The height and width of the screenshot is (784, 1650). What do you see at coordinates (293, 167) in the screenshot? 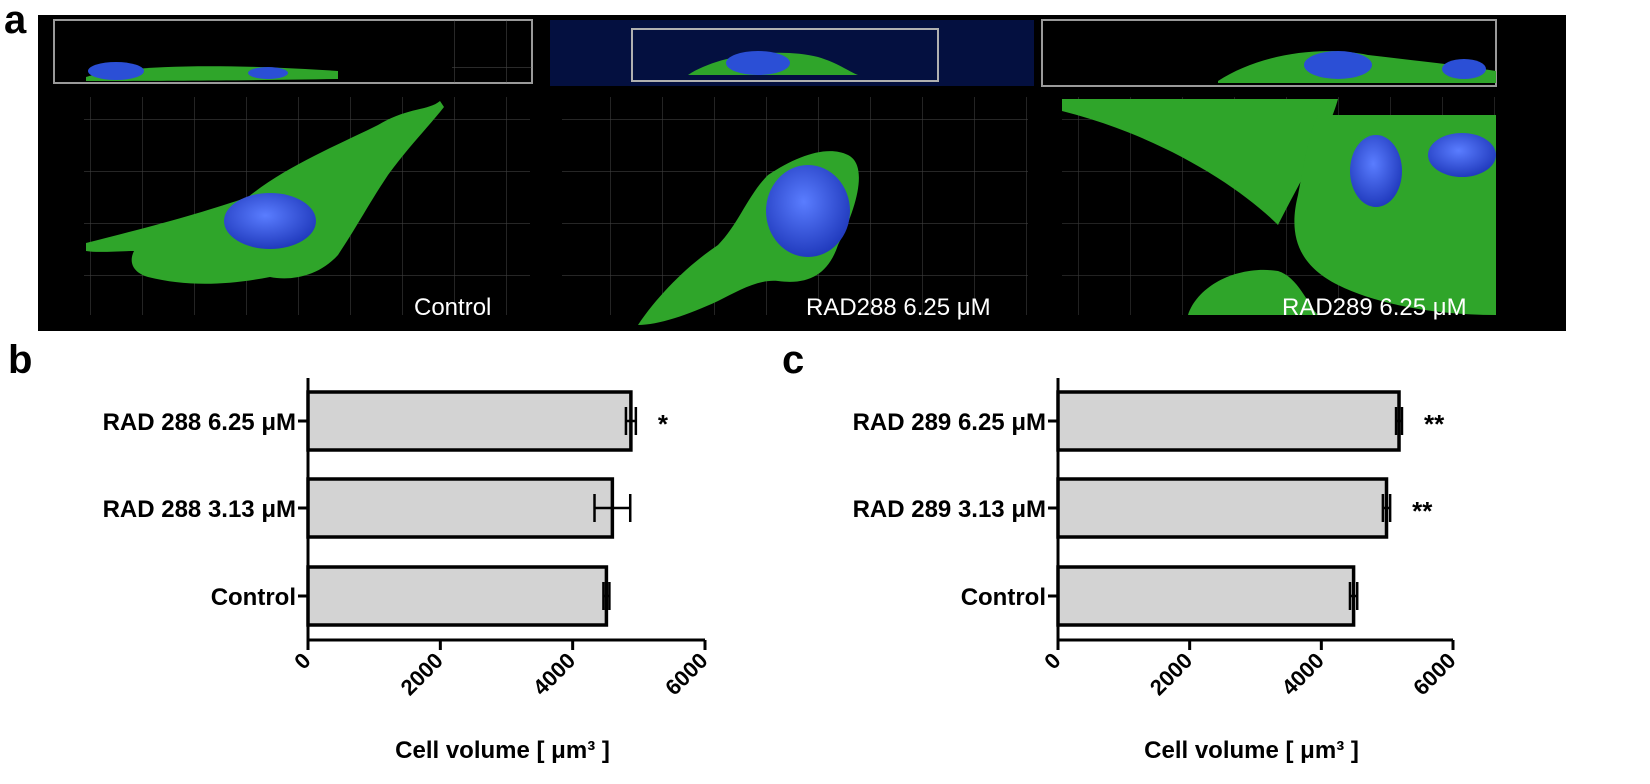
I see `micrograph-control` at bounding box center [293, 167].